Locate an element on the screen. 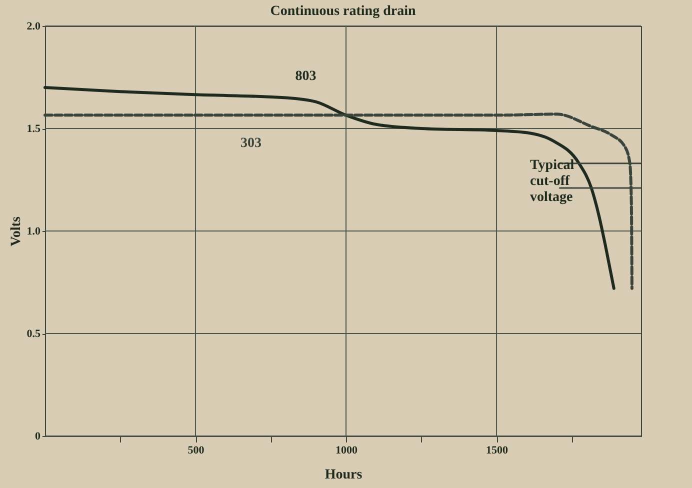 This screenshot has width=692, height=488. y-axis-title: Volts is located at coordinates (16, 231).